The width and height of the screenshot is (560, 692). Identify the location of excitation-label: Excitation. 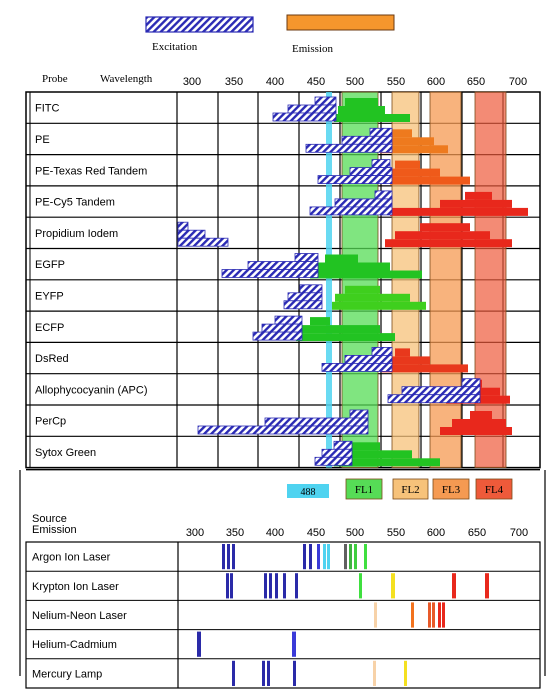
(175, 47).